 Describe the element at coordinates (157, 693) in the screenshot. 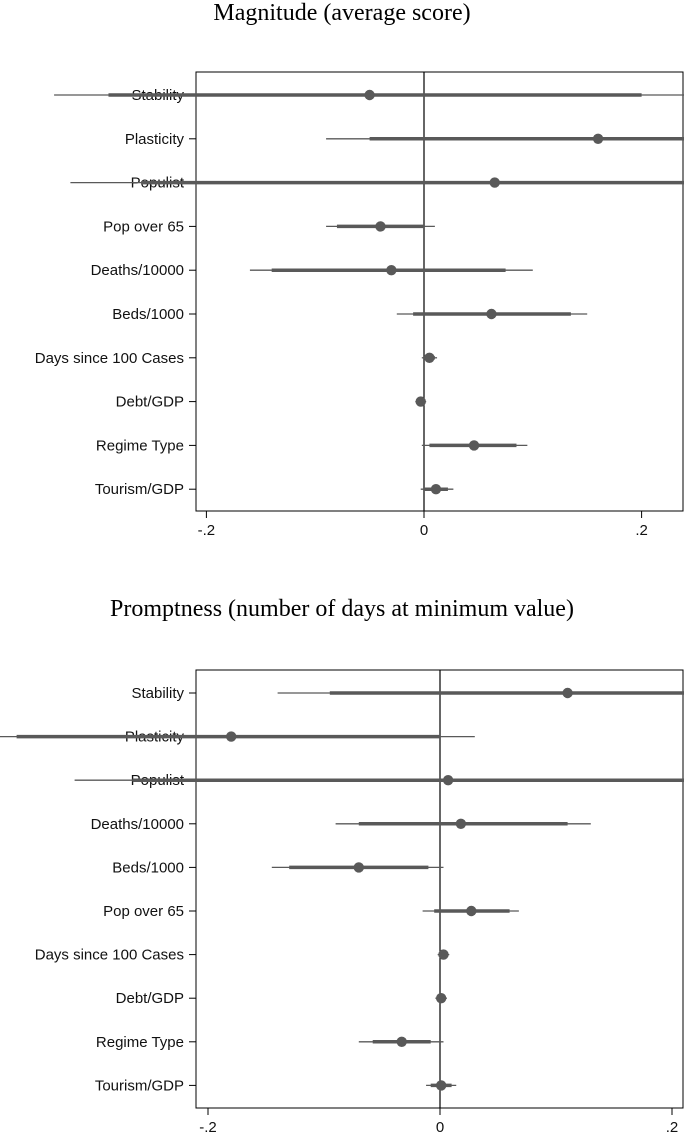

I see `y-tick-label: Stability` at that location.